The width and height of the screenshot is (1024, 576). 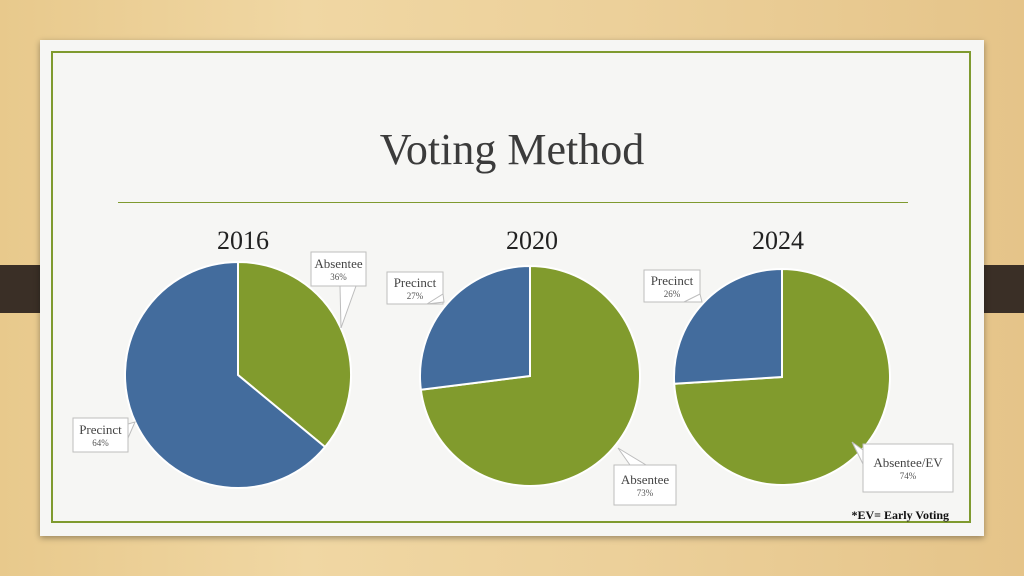 What do you see at coordinates (908, 476) in the screenshot?
I see `slice-percent: 74%` at bounding box center [908, 476].